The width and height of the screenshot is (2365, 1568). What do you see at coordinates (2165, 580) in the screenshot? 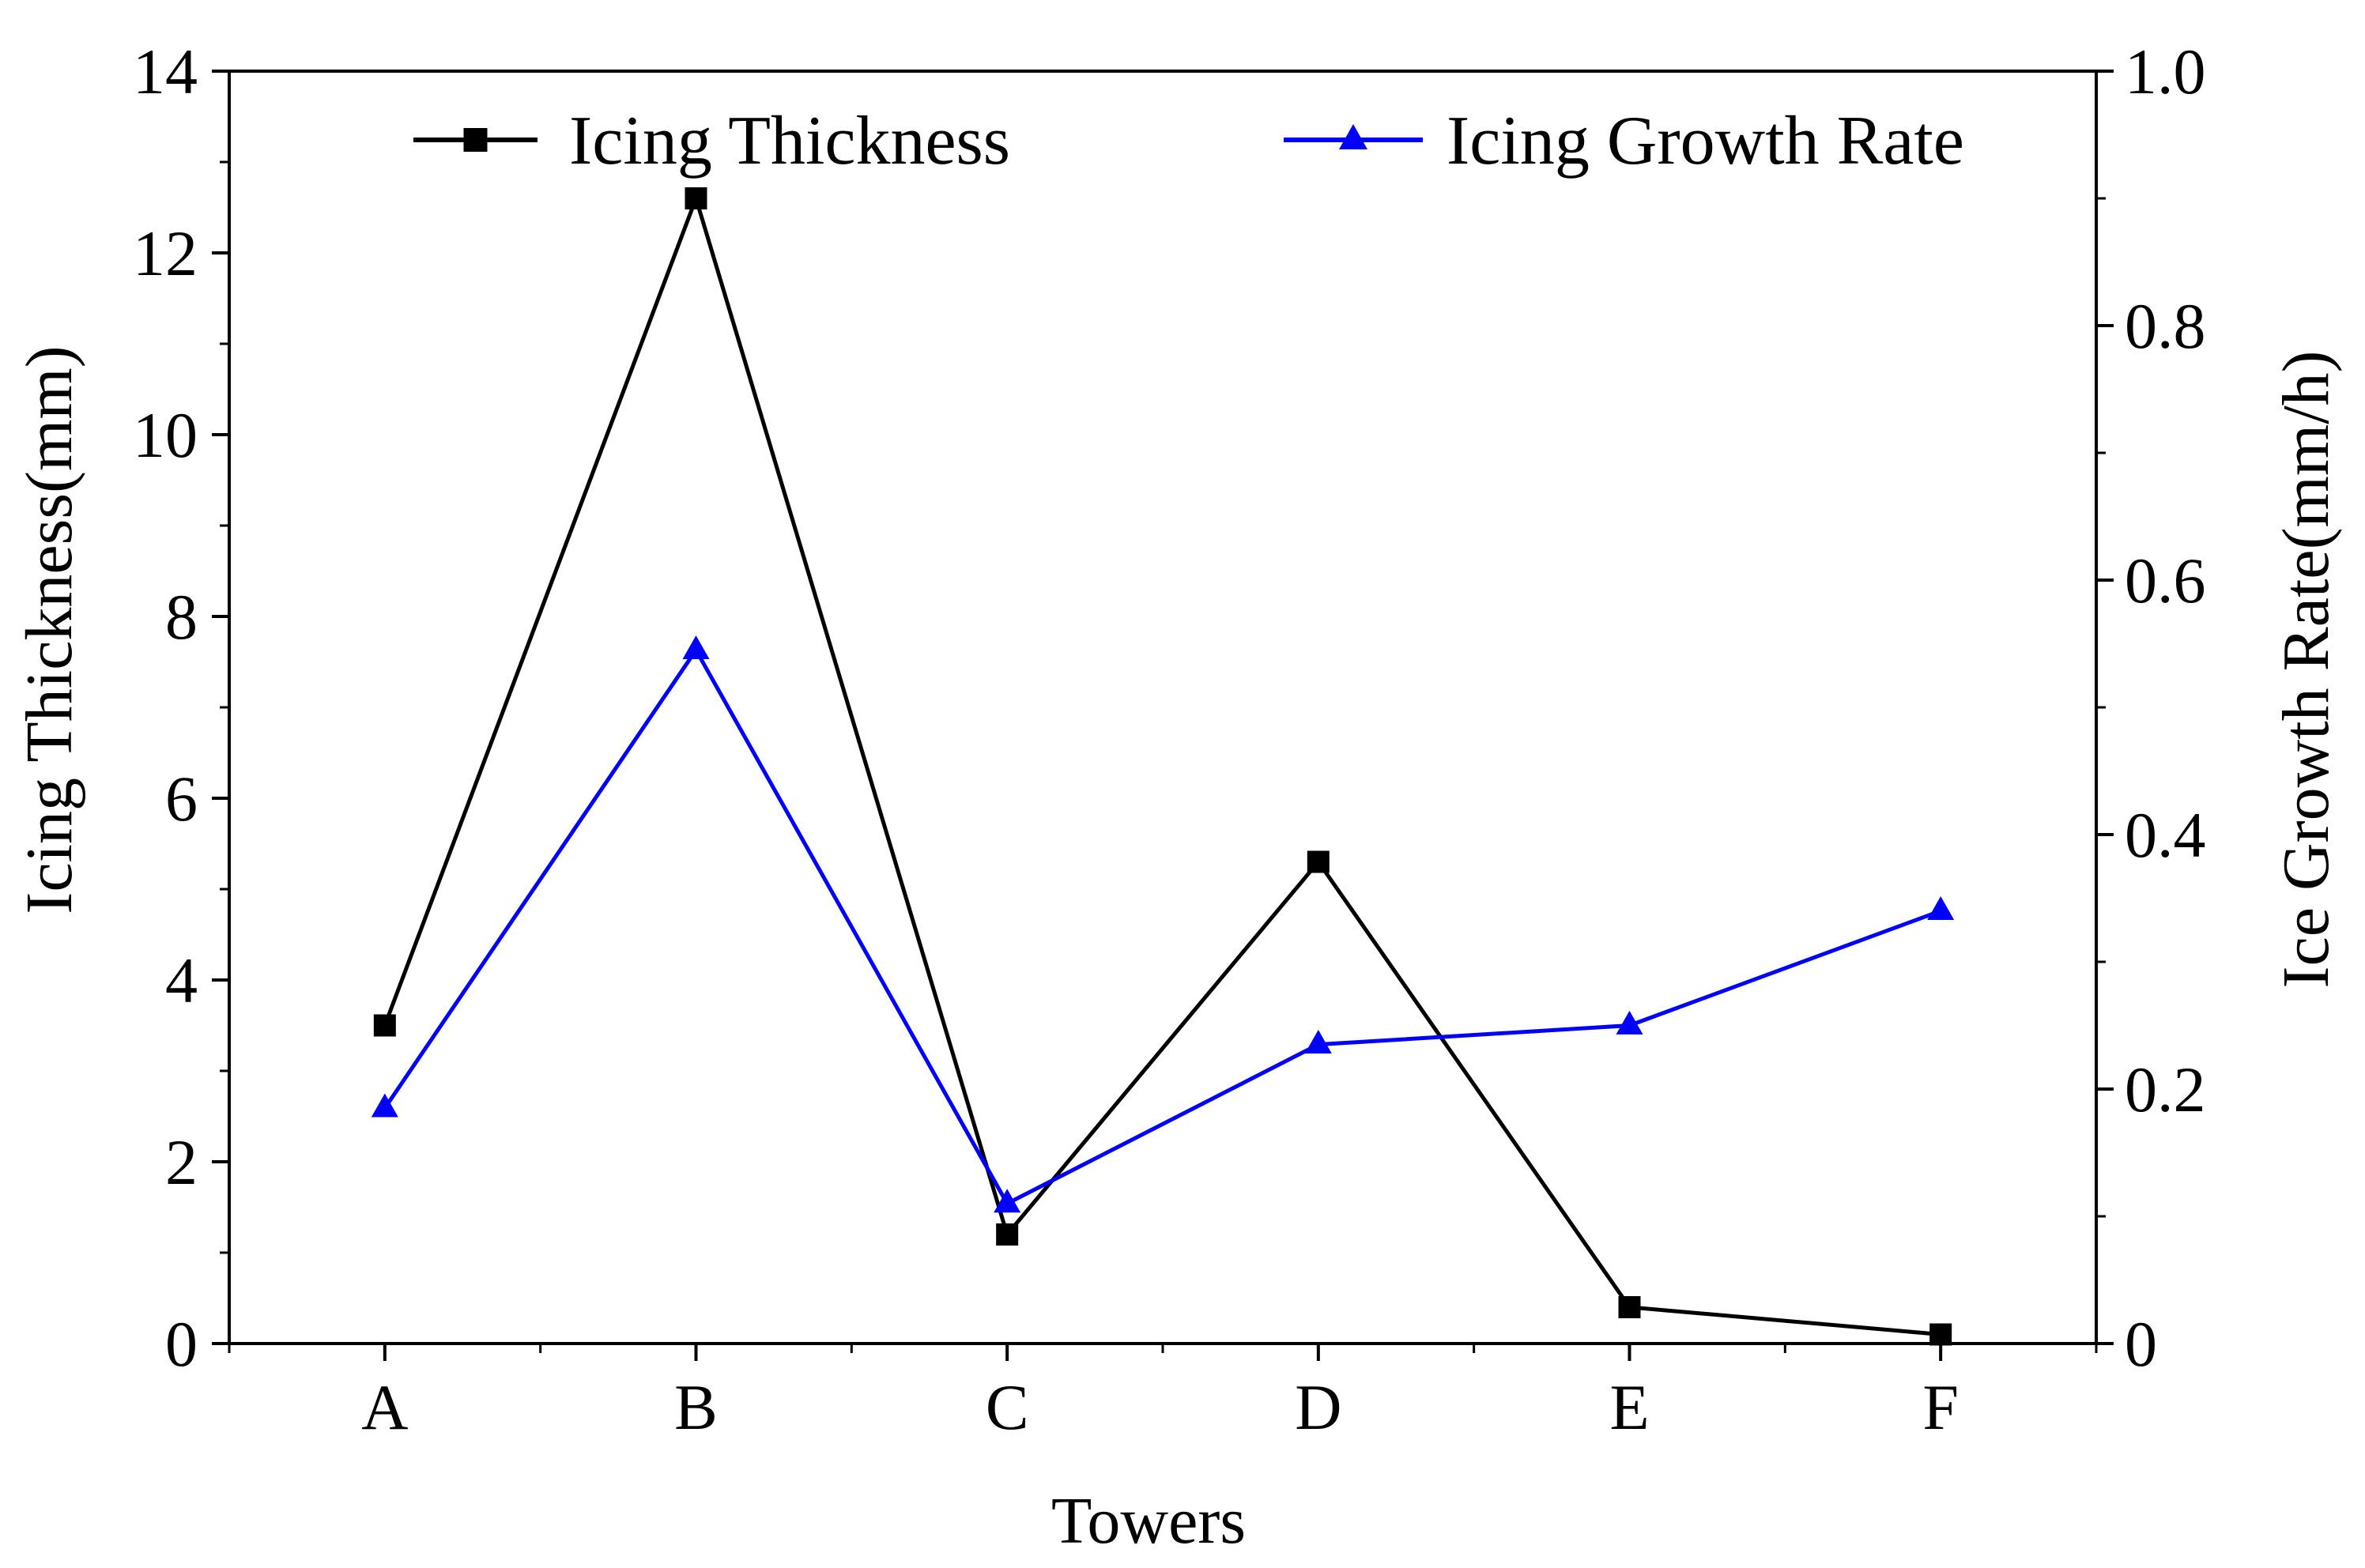
I see `y-right-tick-label: 0.6` at bounding box center [2165, 580].